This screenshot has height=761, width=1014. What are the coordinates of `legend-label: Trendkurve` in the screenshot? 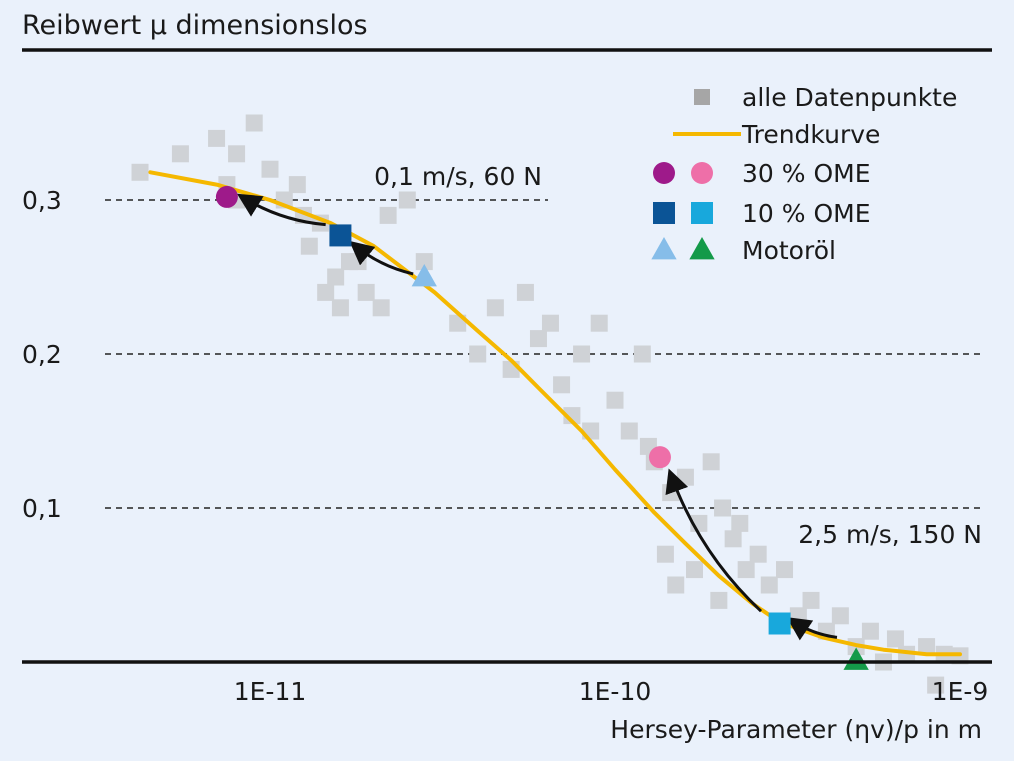 It's located at (810, 134).